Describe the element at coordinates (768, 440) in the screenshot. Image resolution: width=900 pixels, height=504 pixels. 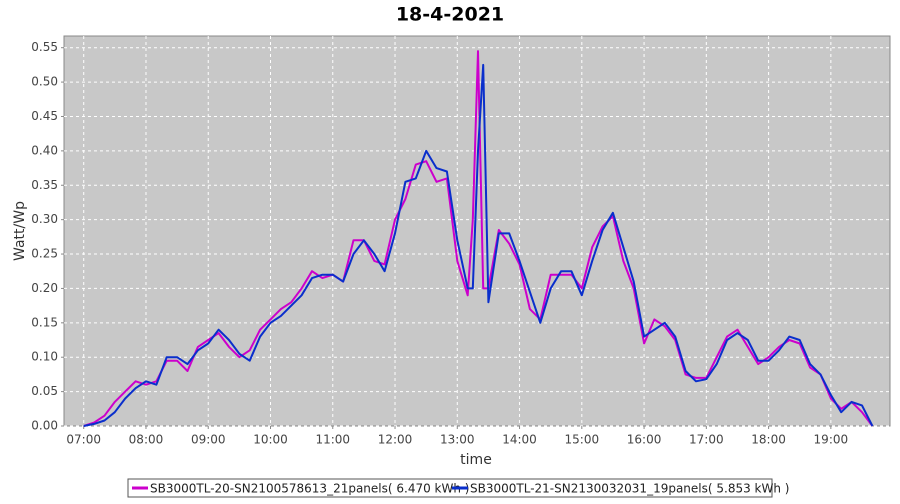
I see `x-tick-label: 18:00` at that location.